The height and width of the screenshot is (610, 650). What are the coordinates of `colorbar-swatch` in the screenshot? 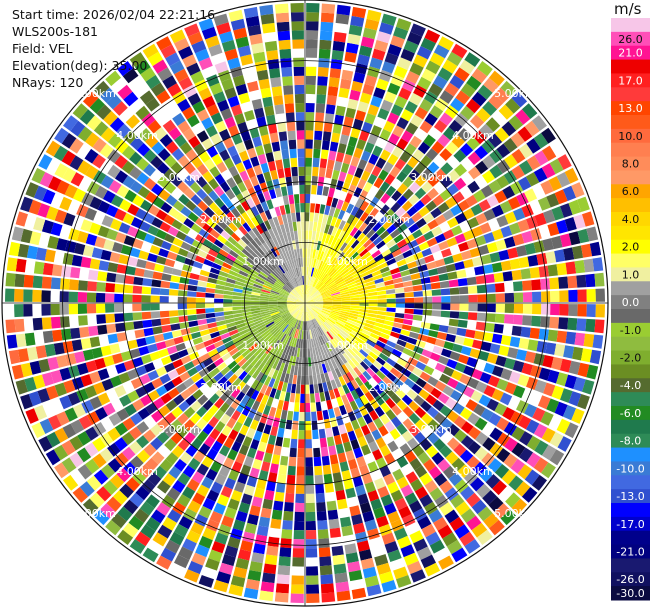 It's located at (630, 274).